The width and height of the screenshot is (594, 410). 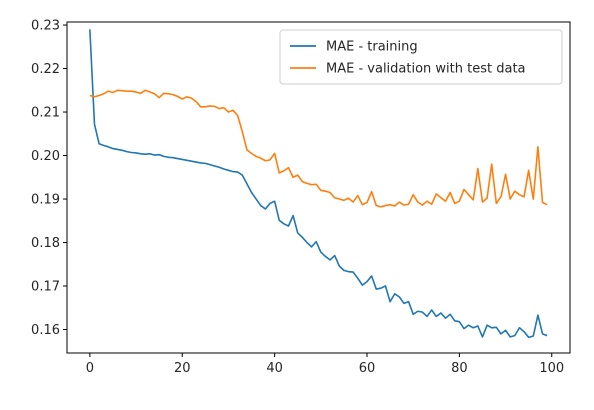 I want to click on y-axis: 0.16 0.17 0.18 0.19 0.20 0.21 0.22 0.23, so click(x=49, y=178).